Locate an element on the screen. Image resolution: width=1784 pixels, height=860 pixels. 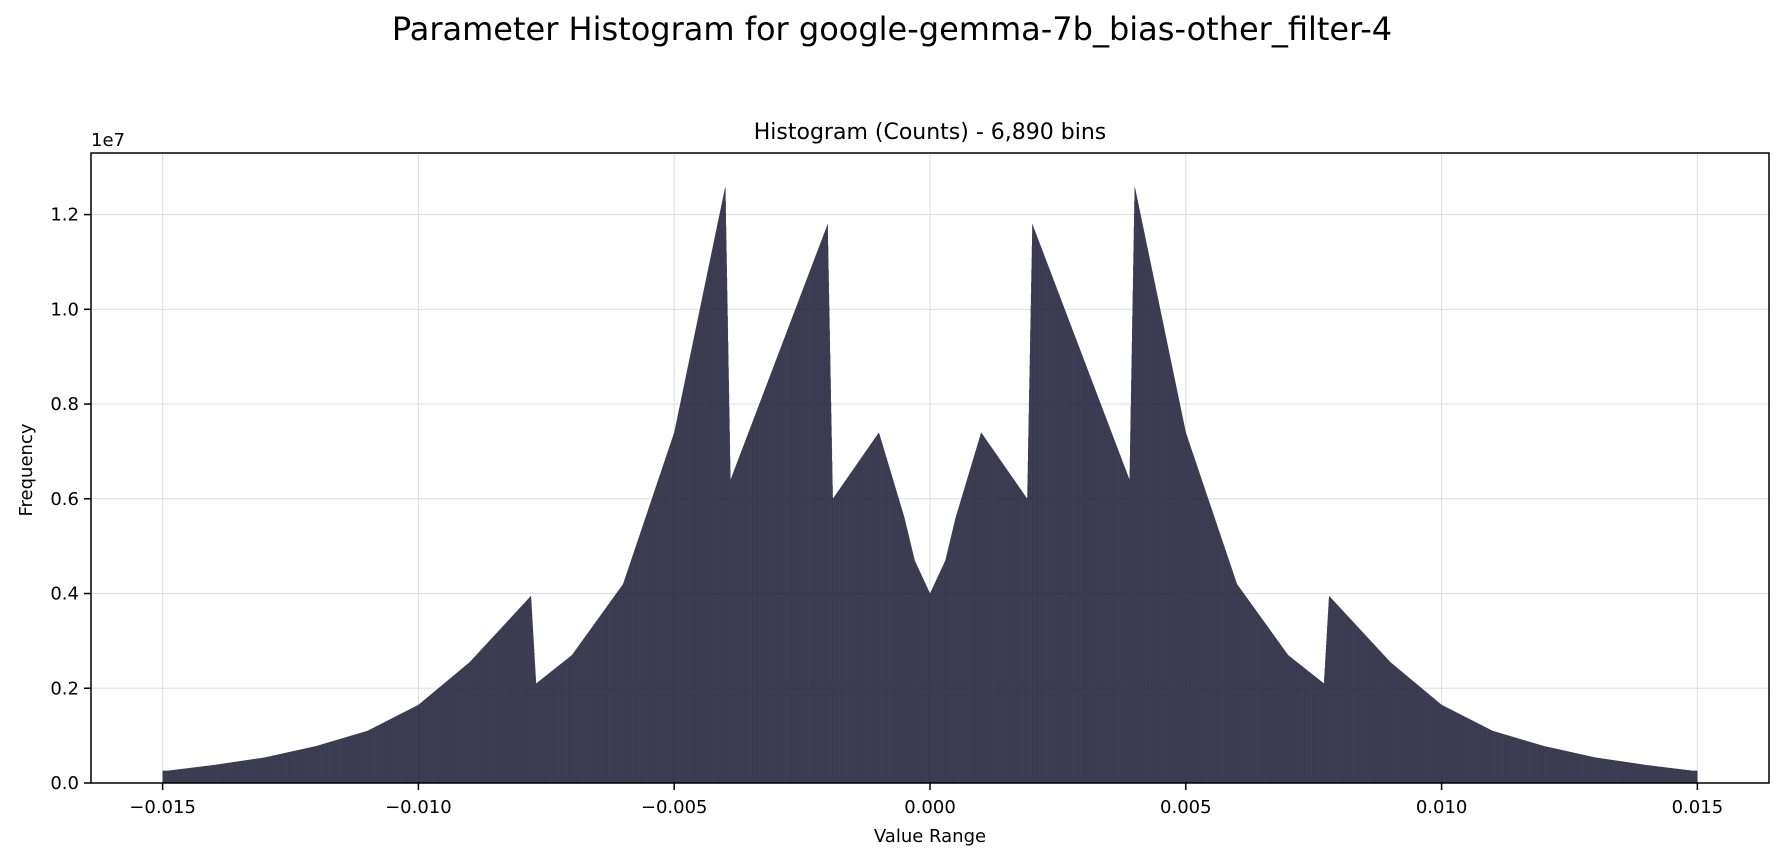
chart-subtitle: Histogram (Counts) - 6,890 bins is located at coordinates (930, 132).